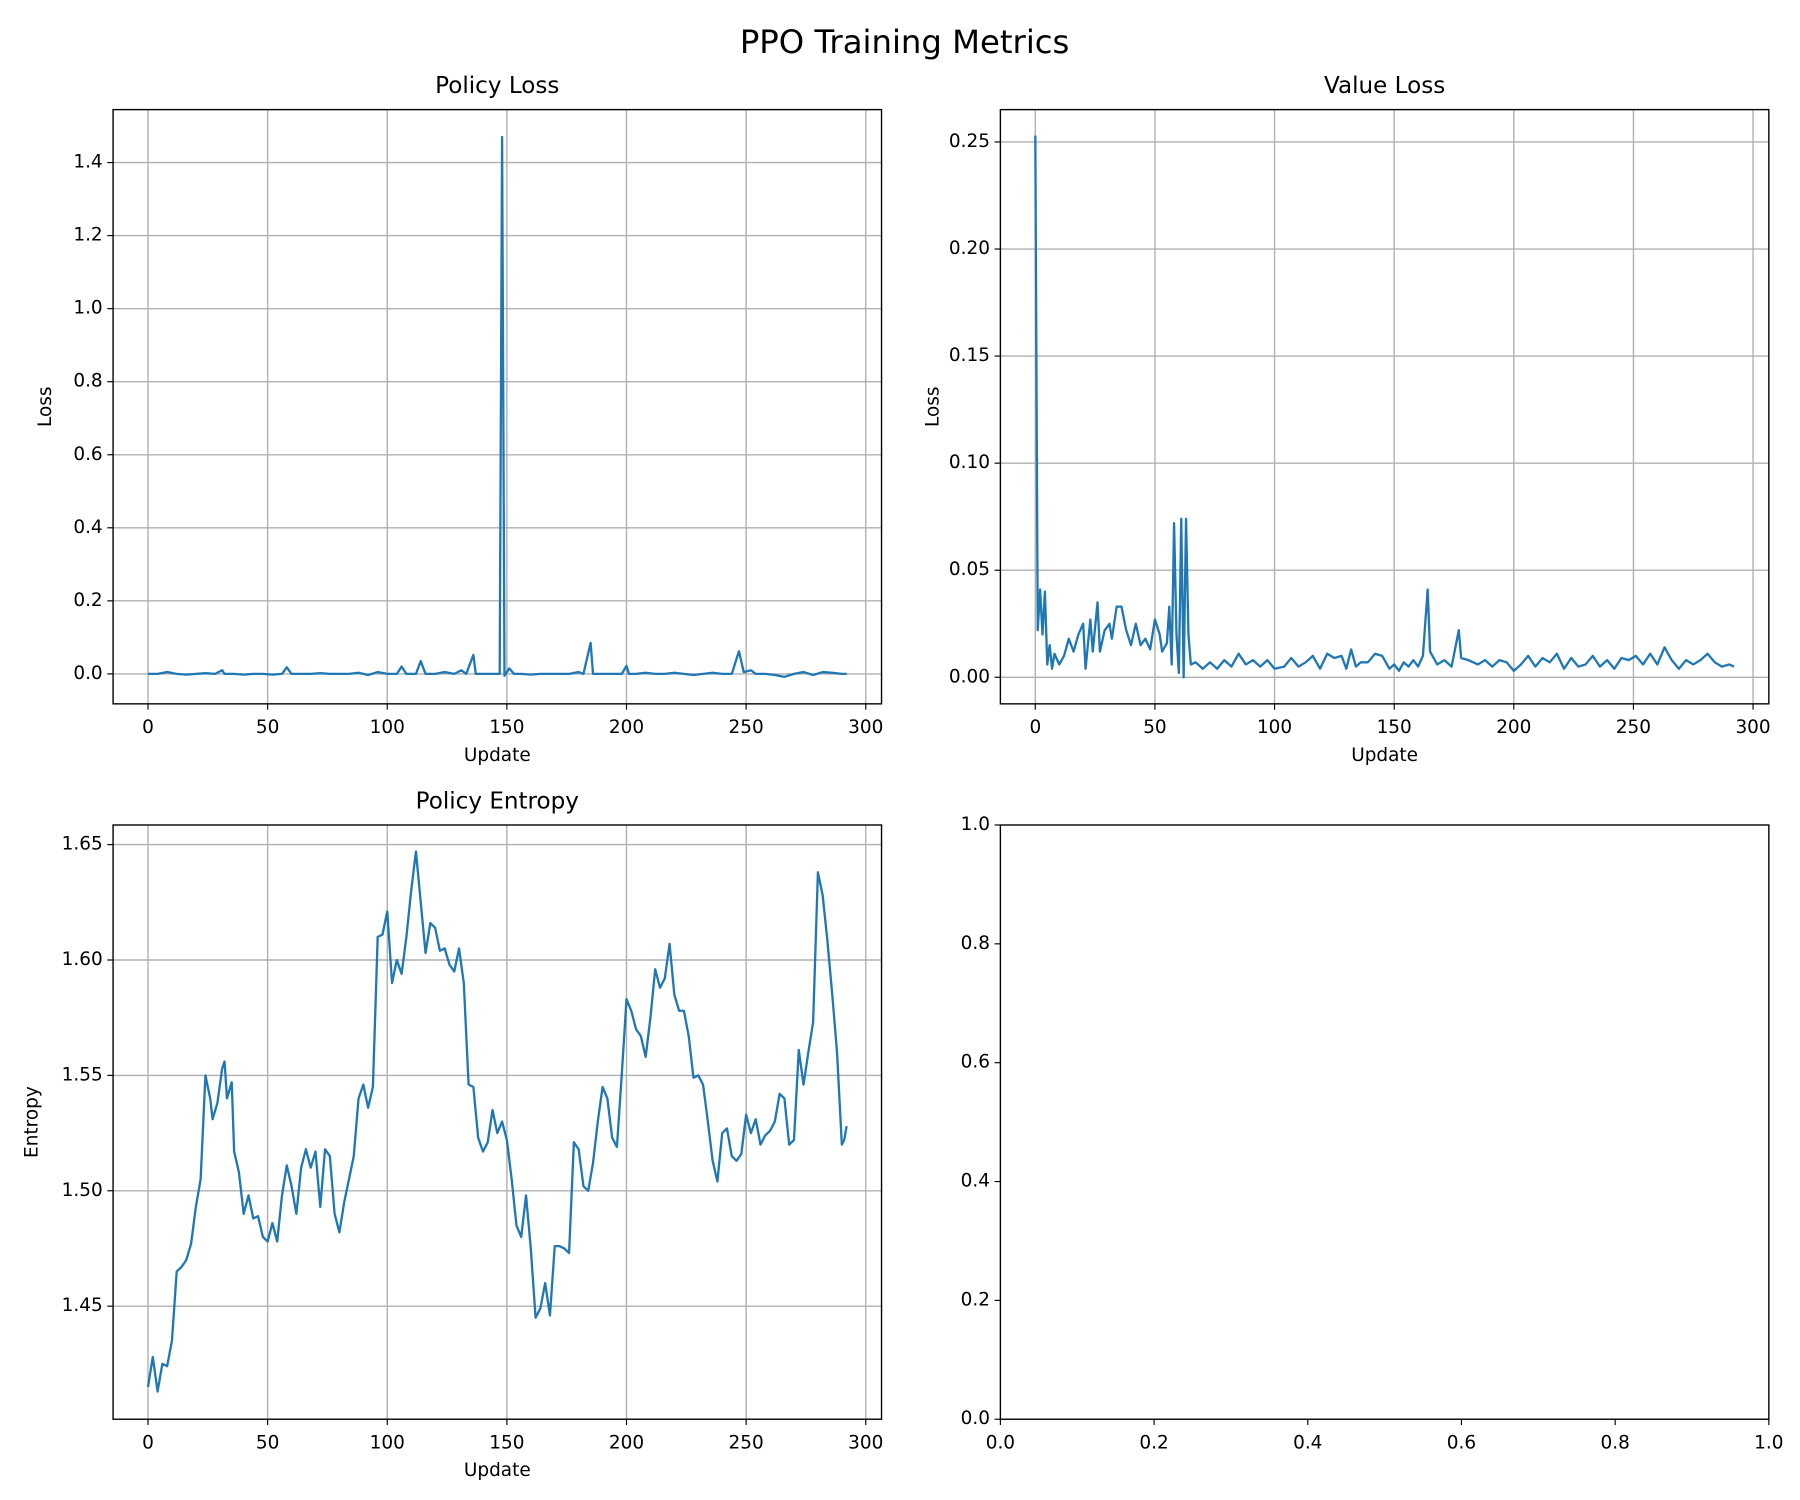 The width and height of the screenshot is (1800, 1500). What do you see at coordinates (87, 235) in the screenshot?
I see `y-tick-label: 1.2` at bounding box center [87, 235].